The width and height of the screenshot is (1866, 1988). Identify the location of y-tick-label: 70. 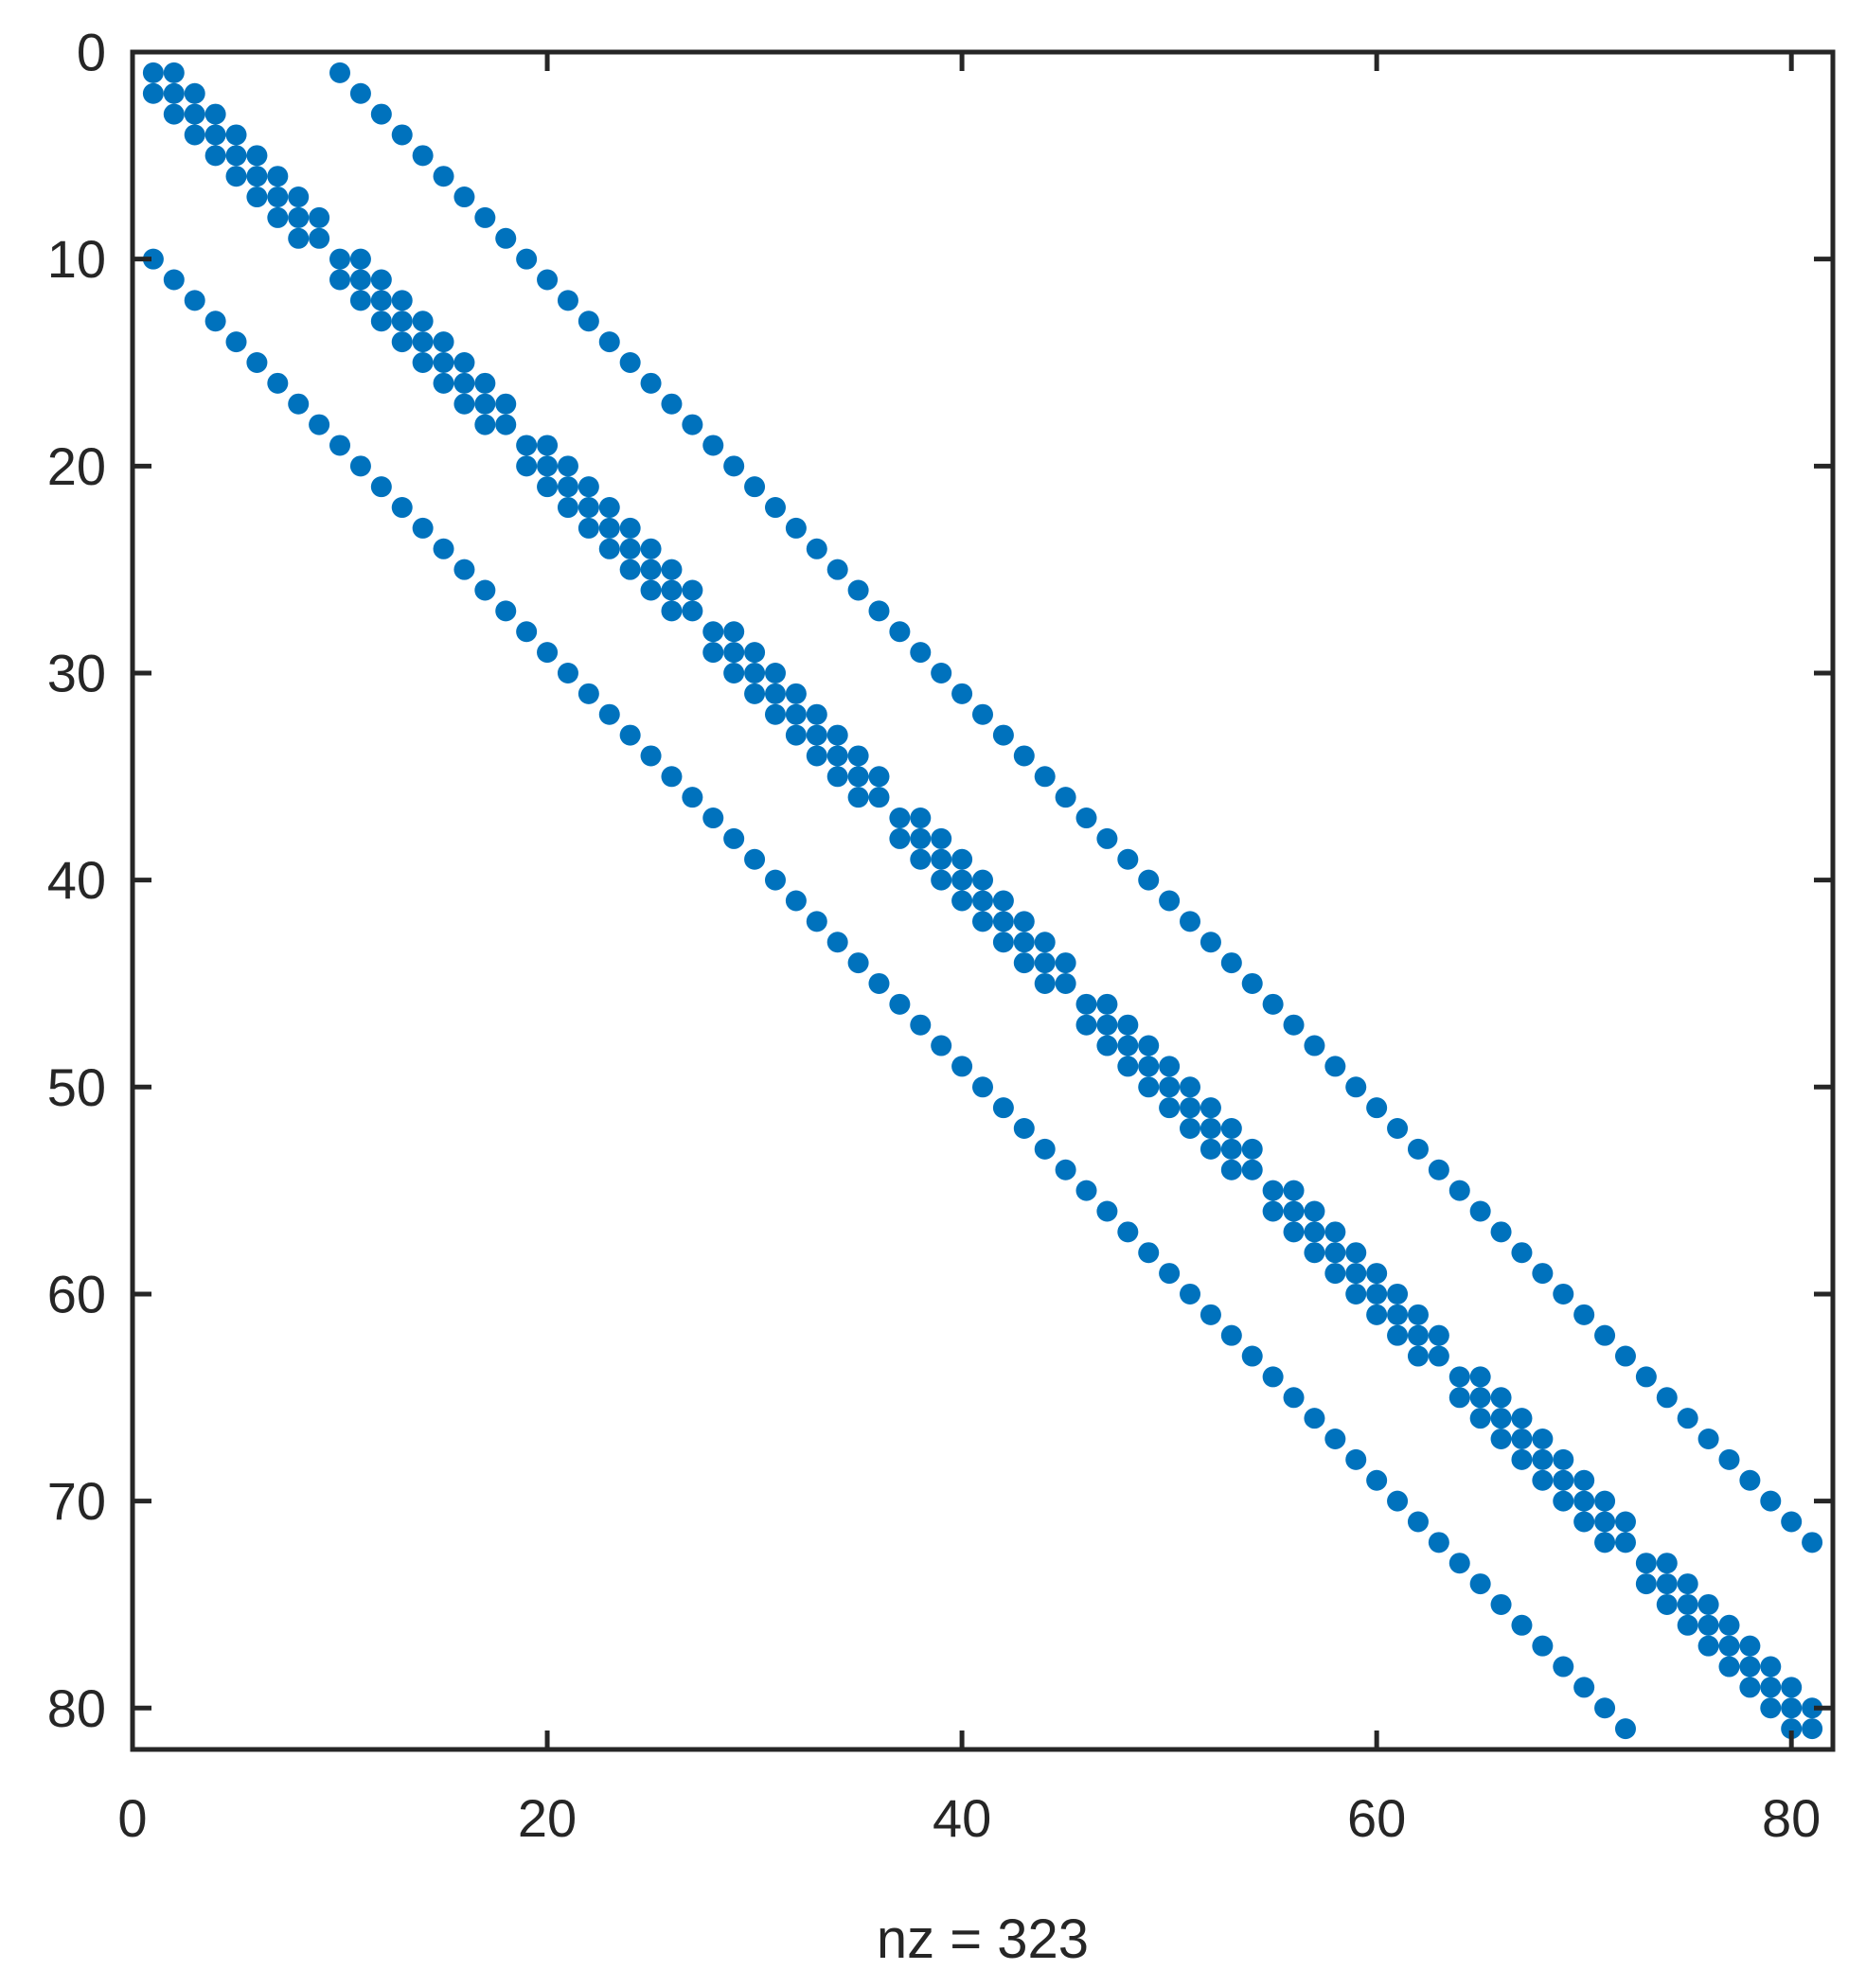
(76, 1501).